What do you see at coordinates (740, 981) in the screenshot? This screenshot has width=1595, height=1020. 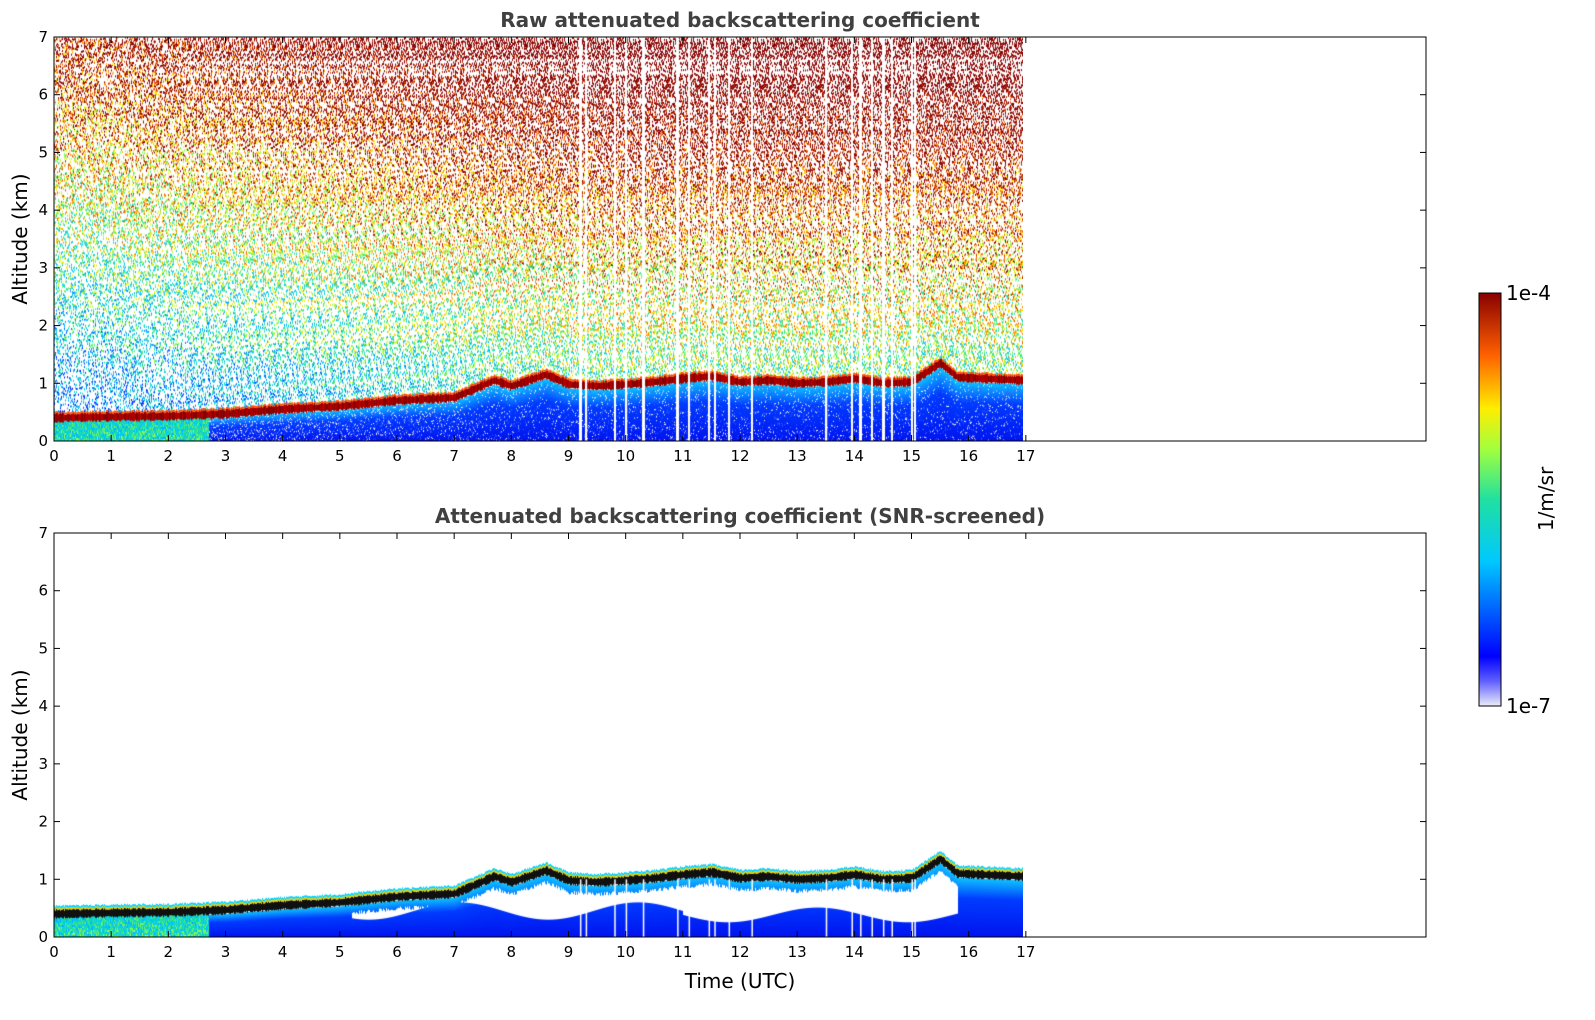 I see `x-axis-label: Time (UTC)` at bounding box center [740, 981].